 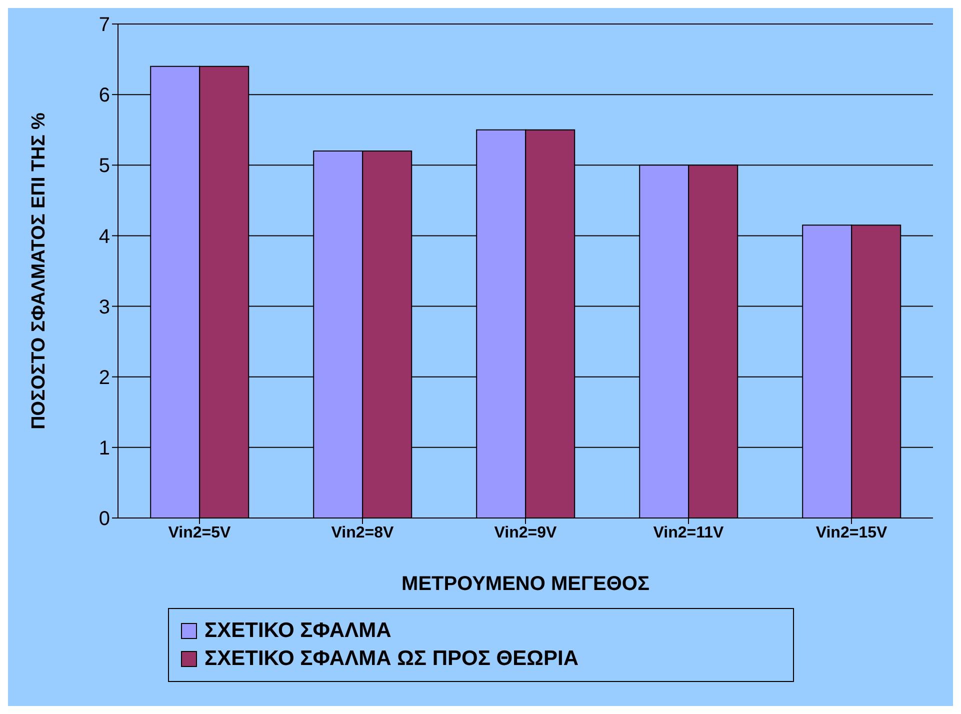 I want to click on y-axis-title: ΠΟΣΟΣΤΟ ΣΦΑΛΜΑΤΟΣ ΕΠΙ ΤΗΣ %, so click(x=39, y=271).